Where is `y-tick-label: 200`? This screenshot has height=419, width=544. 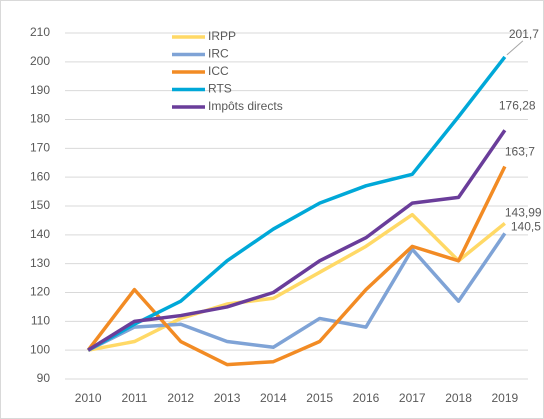
y-tick-label: 200 is located at coordinates (40, 61).